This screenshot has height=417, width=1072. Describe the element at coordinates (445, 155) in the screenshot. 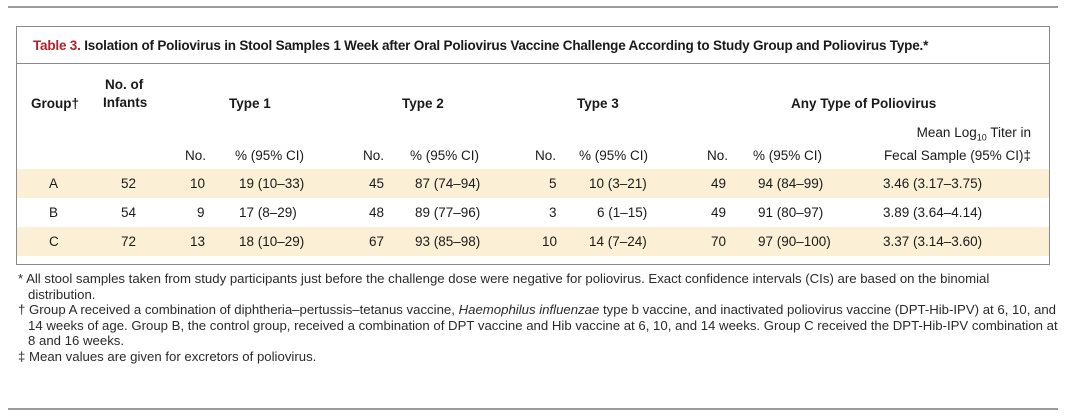

I see `subheader-t2-pct: % (95% CI)` at that location.